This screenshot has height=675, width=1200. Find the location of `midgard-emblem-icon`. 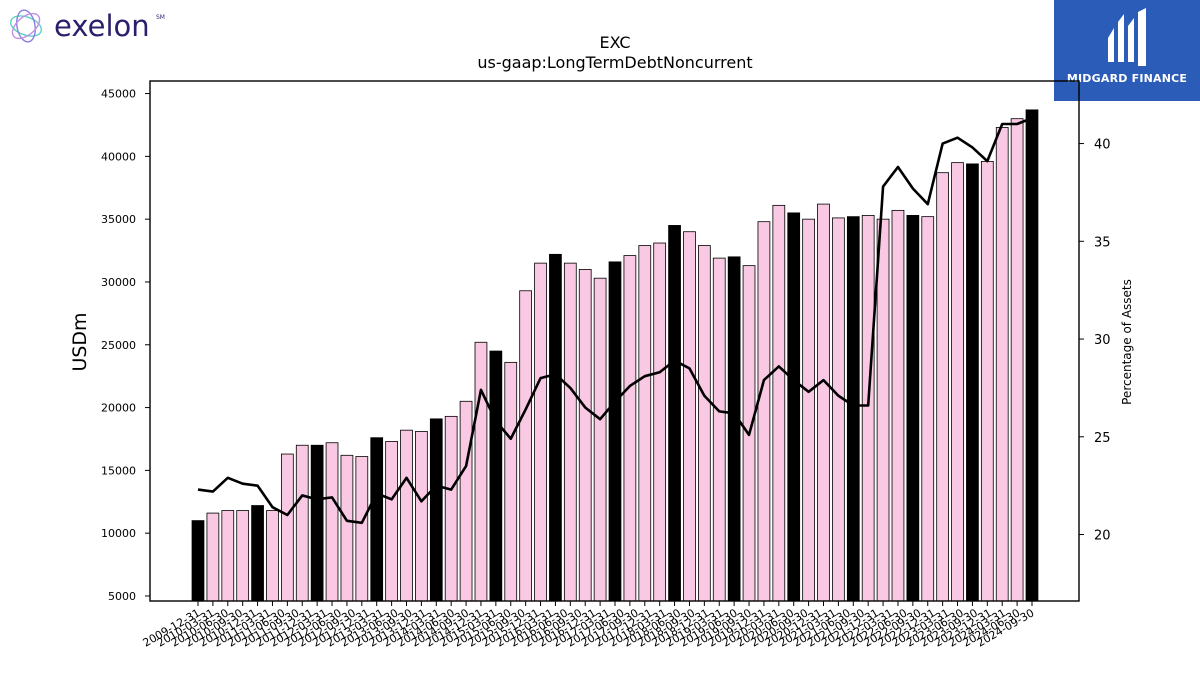

midgard-emblem-icon is located at coordinates (1127, 37).